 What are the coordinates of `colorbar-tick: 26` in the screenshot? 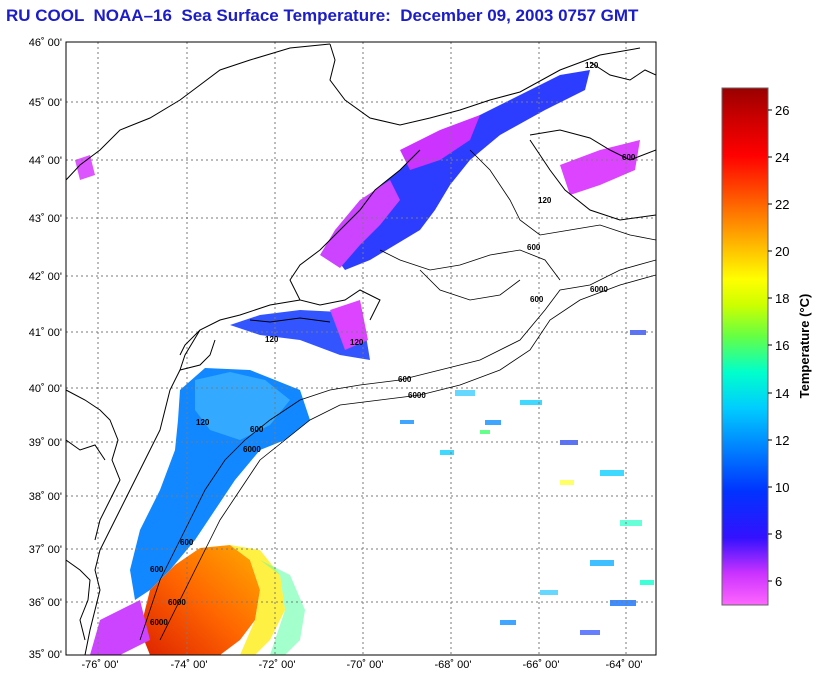 It's located at (782, 110).